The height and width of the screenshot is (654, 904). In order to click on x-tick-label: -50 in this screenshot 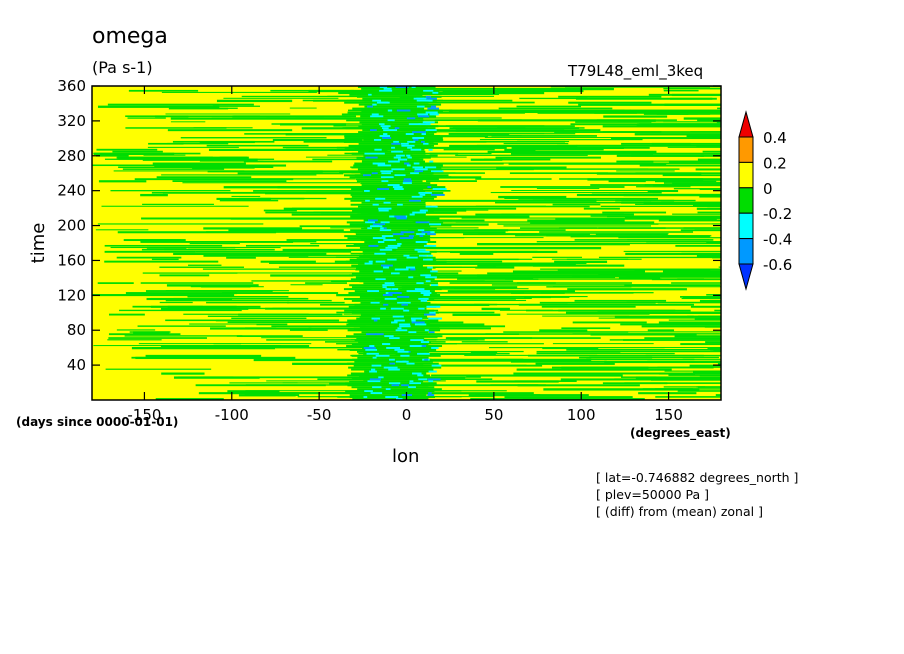, I will do `click(319, 415)`.